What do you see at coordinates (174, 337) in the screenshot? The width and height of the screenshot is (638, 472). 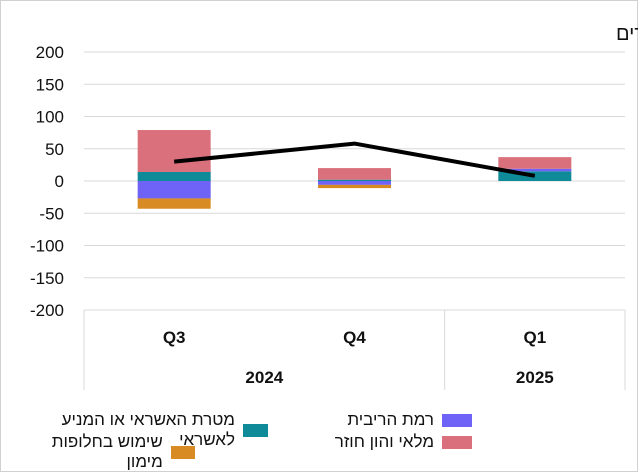 I see `x-tick-label: Q3` at bounding box center [174, 337].